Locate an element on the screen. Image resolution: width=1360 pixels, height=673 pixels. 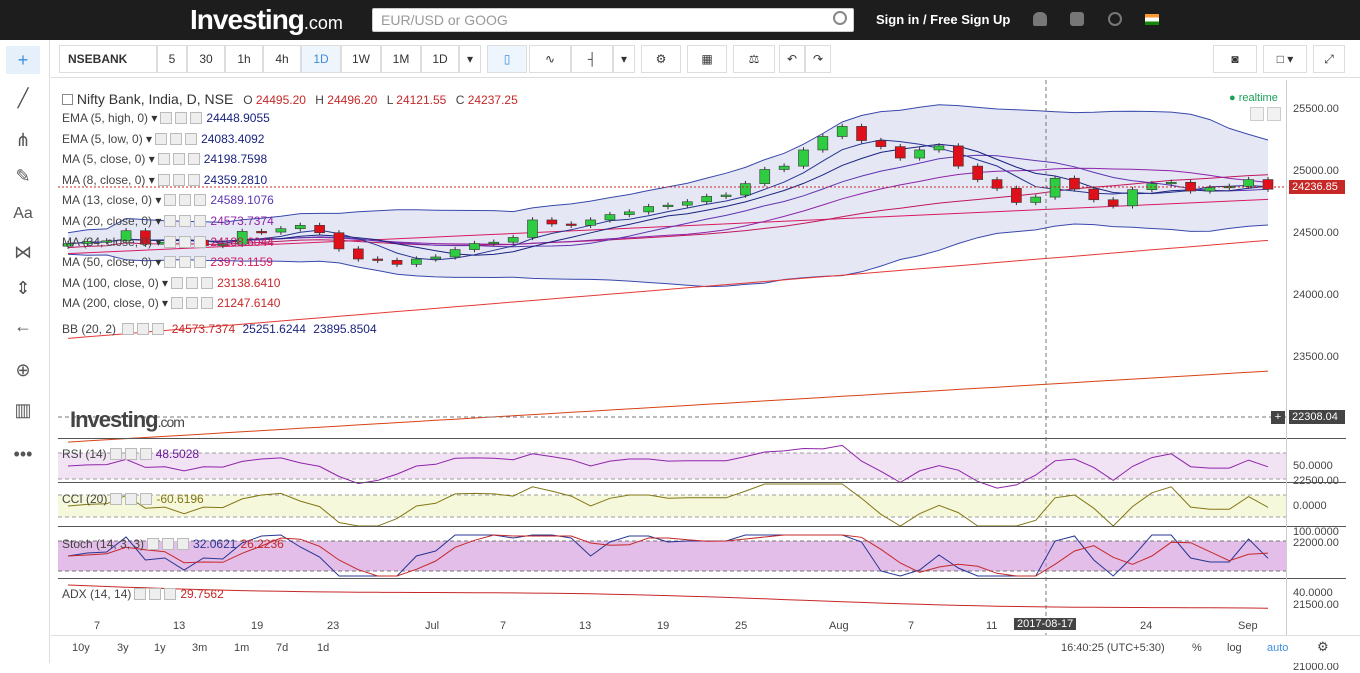
brush-icon: ✎ is located at coordinates (23, 176).